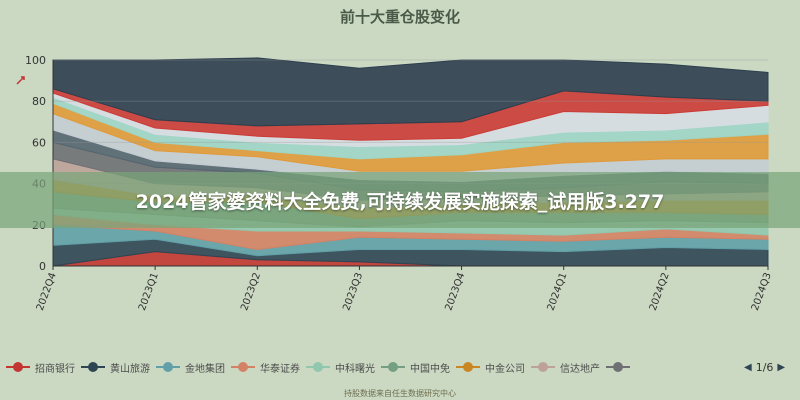  Describe the element at coordinates (558, 291) in the screenshot. I see `x-tick-label: 2024Q1` at that location.